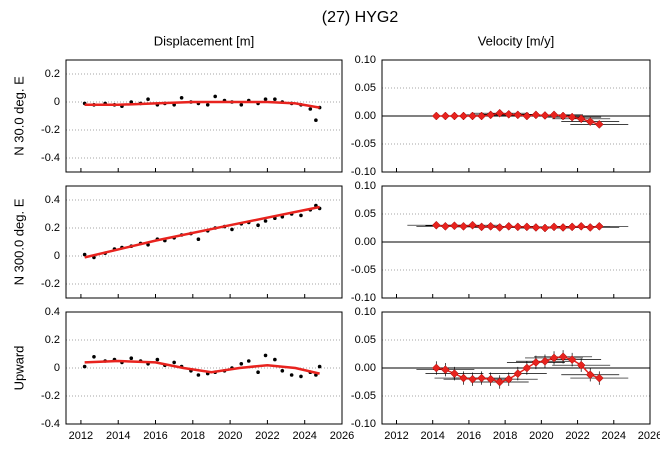 Image resolution: width=660 pixels, height=449 pixels. What do you see at coordinates (516, 40) in the screenshot?
I see `column-title: Velocity [m/y]` at bounding box center [516, 40].